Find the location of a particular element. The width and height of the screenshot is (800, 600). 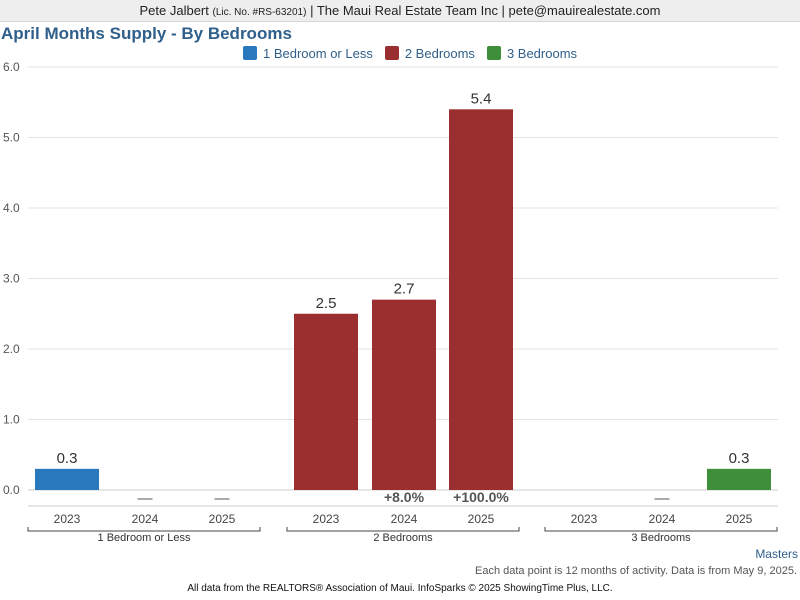

y-tick-label: 4.0 is located at coordinates (11, 208).